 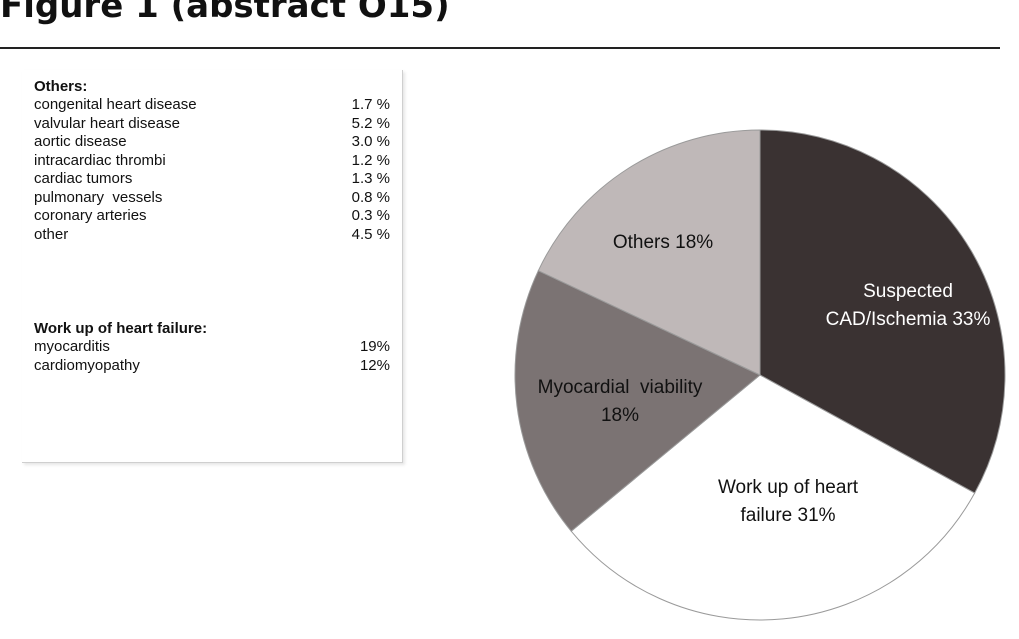 I want to click on row-label: aortic disease, so click(x=80, y=141).